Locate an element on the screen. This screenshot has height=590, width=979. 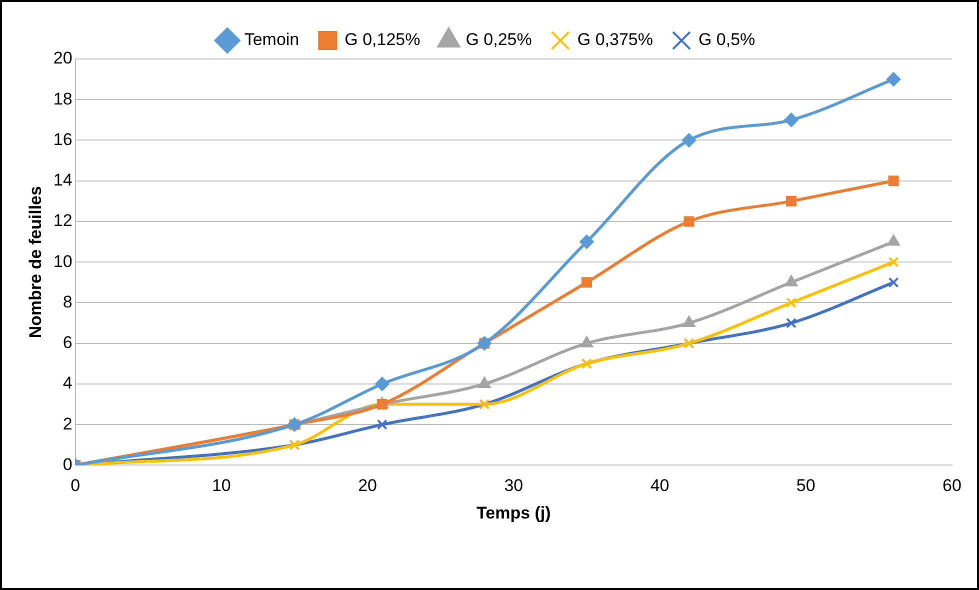
y-tick-label: 8 is located at coordinates (67, 302).